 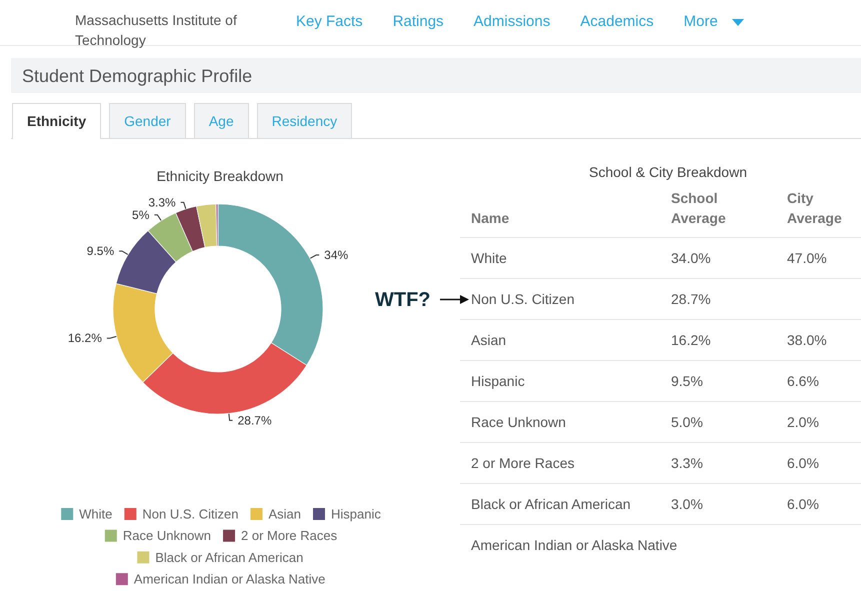 I want to click on legend-label: Non U.S. Citizen, so click(x=190, y=514).